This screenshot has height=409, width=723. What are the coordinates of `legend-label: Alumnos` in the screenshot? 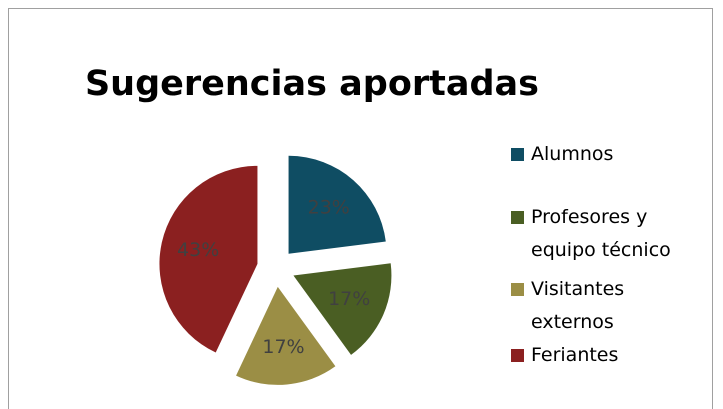 It's located at (572, 154).